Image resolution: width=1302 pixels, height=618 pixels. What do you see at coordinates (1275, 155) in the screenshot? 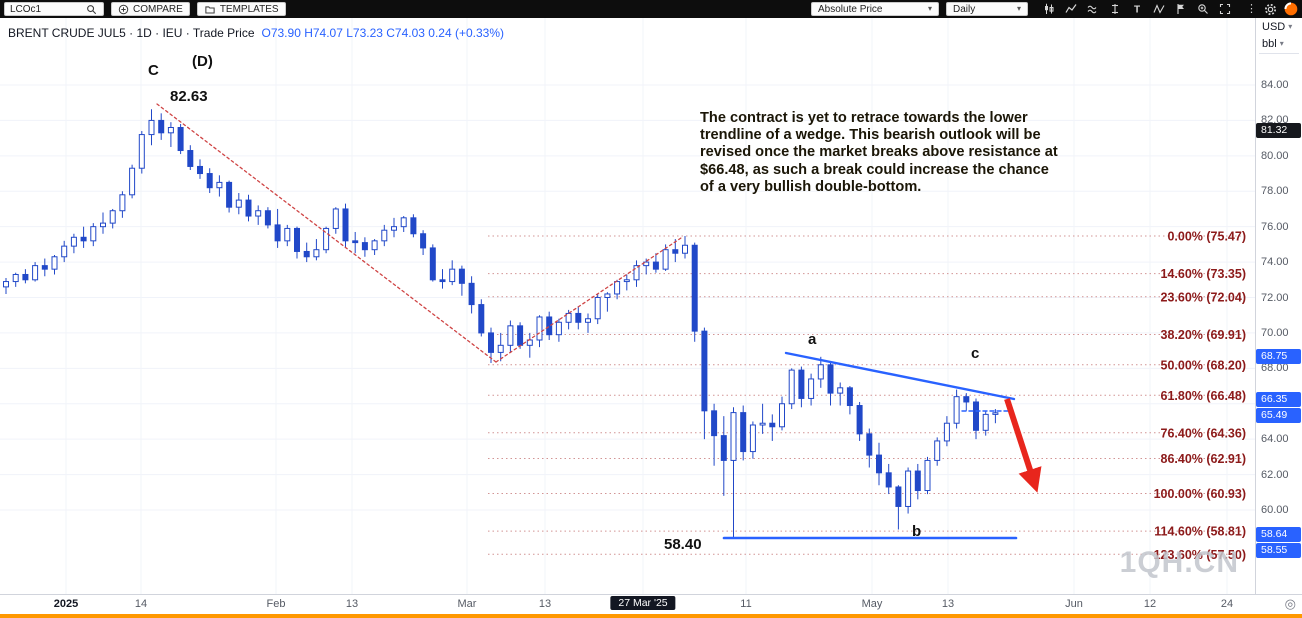
I see `price-tick-label: 80.00` at bounding box center [1275, 155].